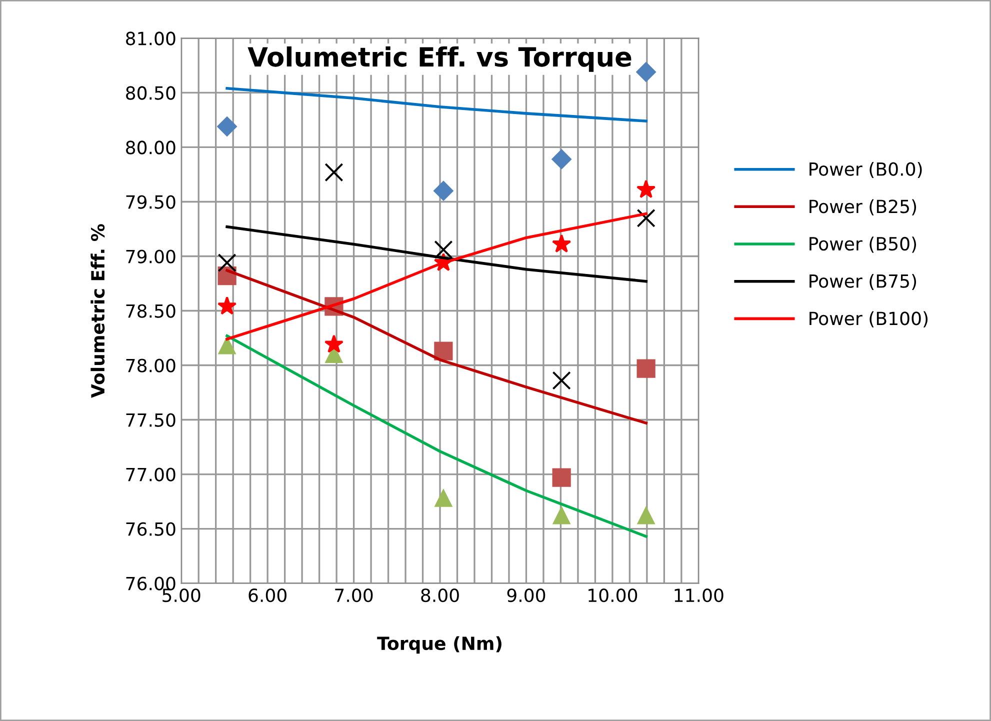 Image resolution: width=991 pixels, height=721 pixels. Describe the element at coordinates (151, 202) in the screenshot. I see `y-tick-label: 79.50` at that location.